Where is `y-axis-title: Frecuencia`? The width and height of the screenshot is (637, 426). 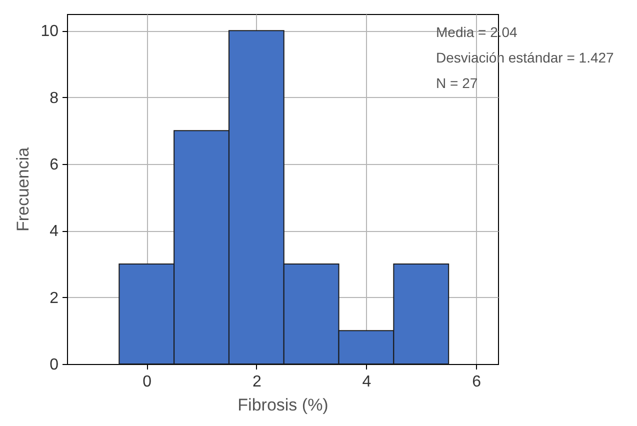
y-axis-title: Frecuencia is located at coordinates (23, 189).